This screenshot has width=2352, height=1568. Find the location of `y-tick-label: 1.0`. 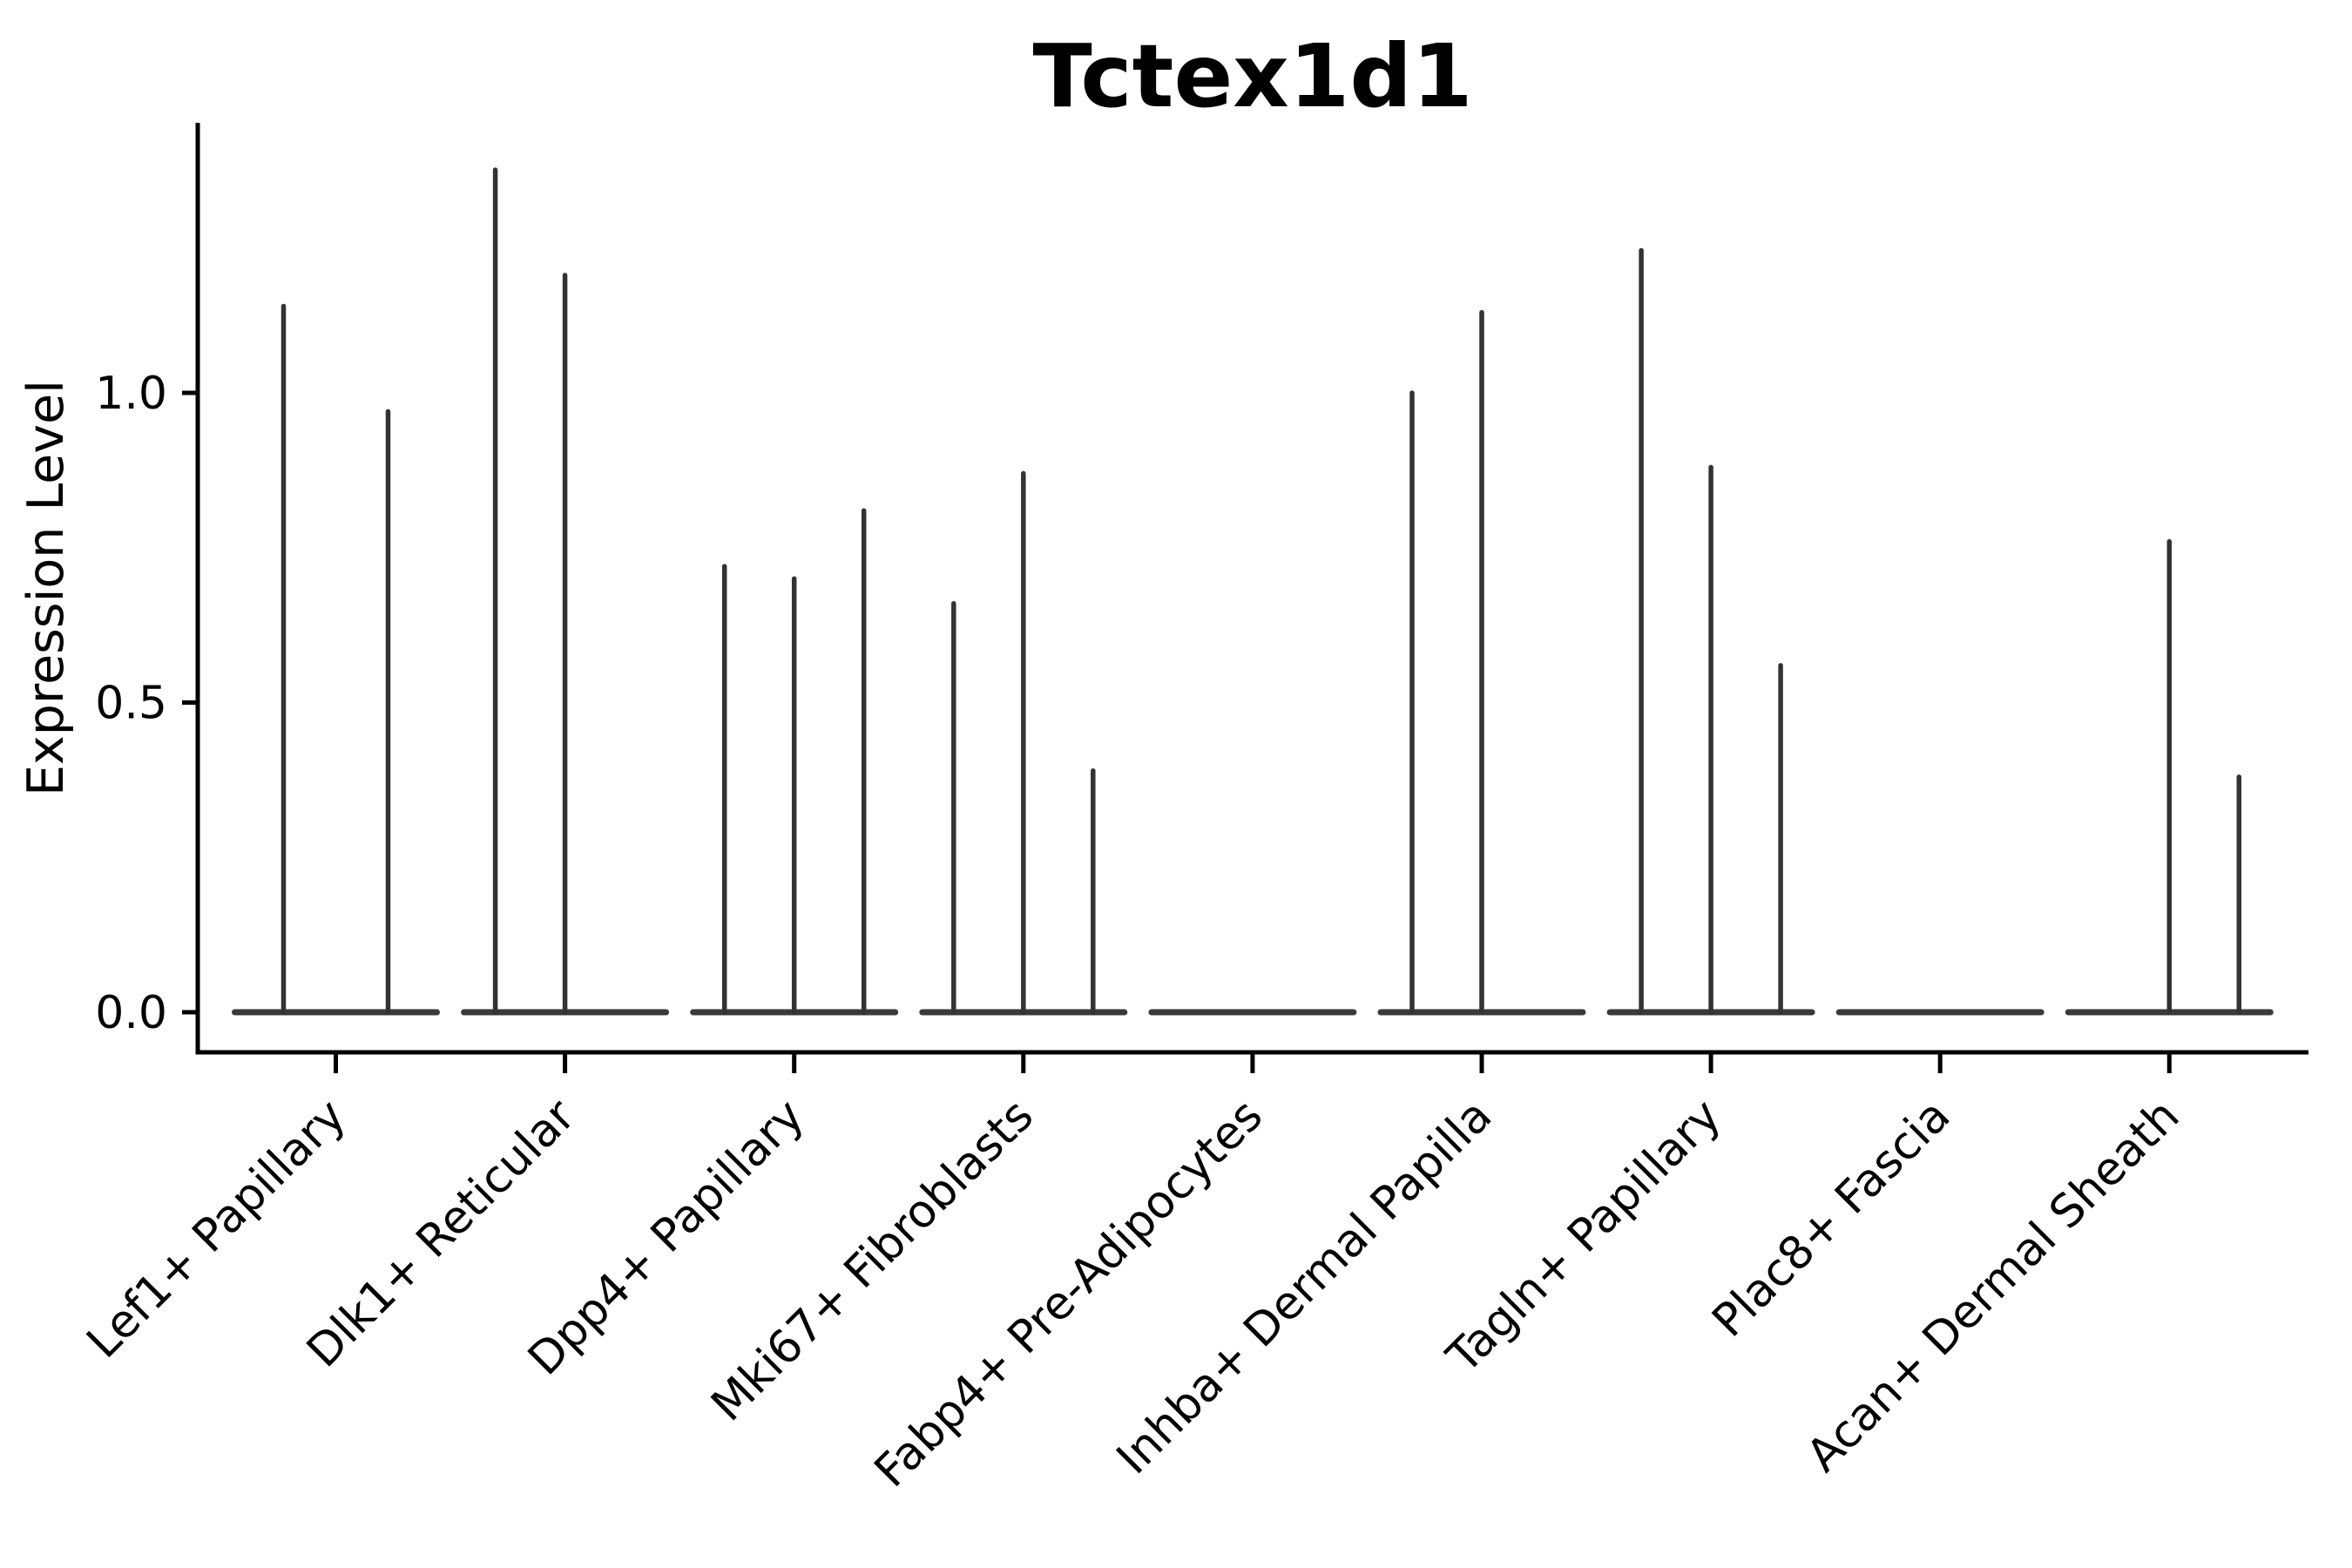

y-tick-label: 1.0 is located at coordinates (131, 394).